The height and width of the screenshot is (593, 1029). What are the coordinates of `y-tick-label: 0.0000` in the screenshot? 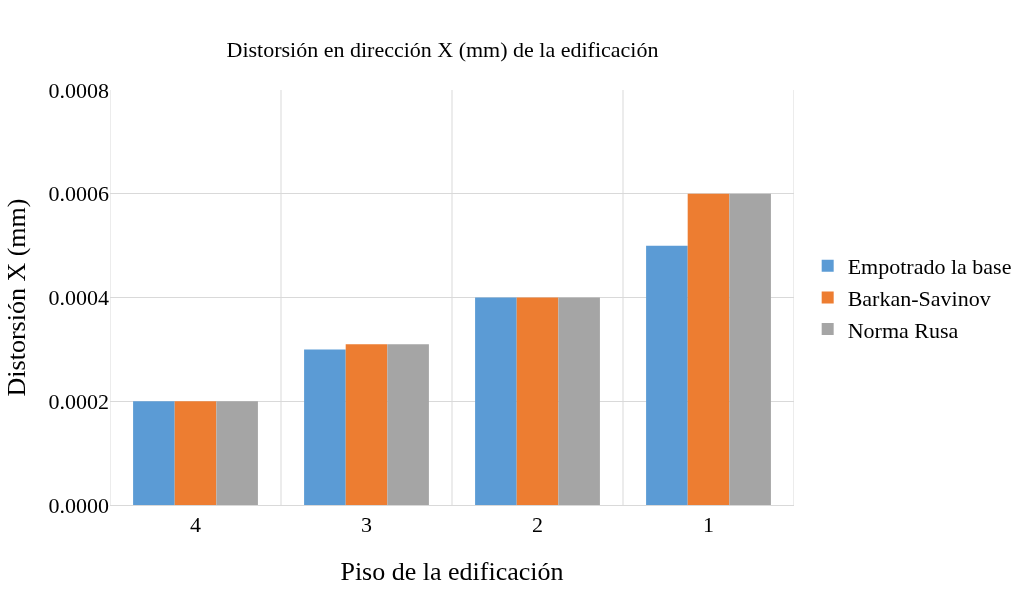 It's located at (78, 505).